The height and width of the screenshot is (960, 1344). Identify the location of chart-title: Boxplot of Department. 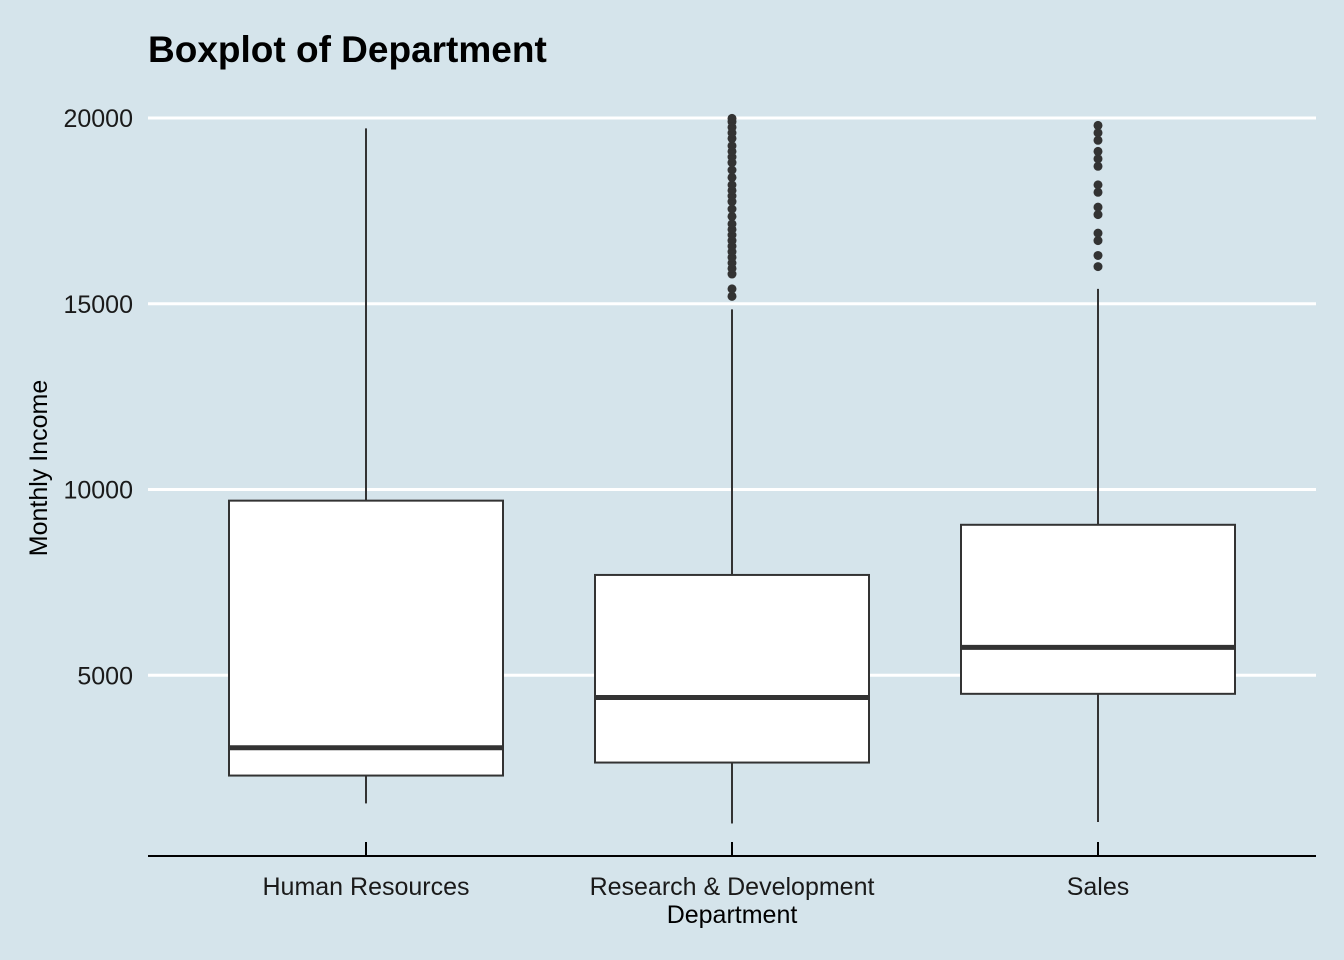
(347, 49).